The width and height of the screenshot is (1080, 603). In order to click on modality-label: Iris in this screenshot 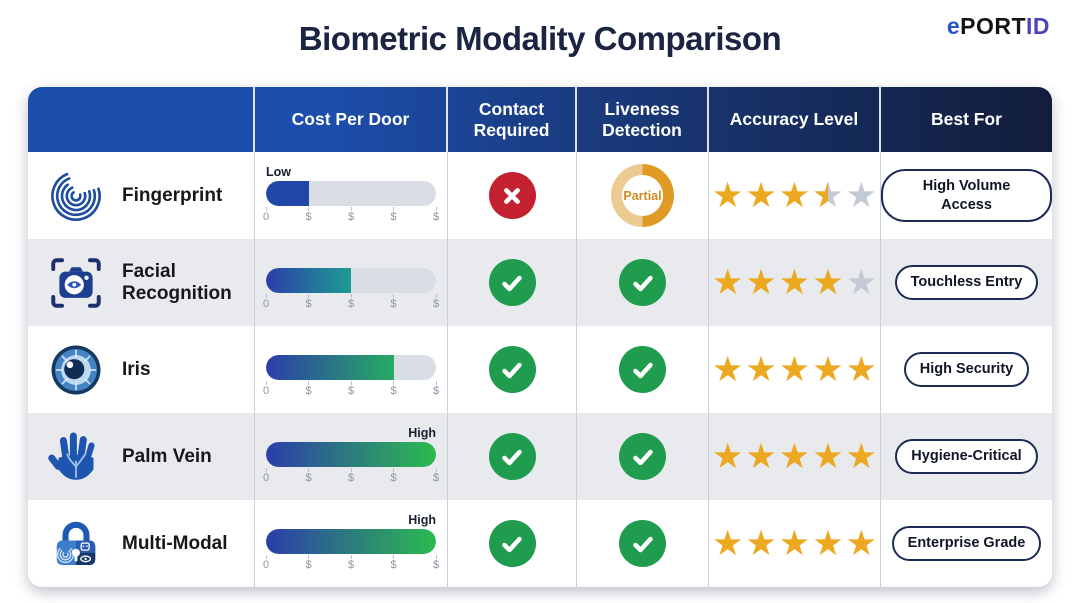, I will do `click(136, 369)`.